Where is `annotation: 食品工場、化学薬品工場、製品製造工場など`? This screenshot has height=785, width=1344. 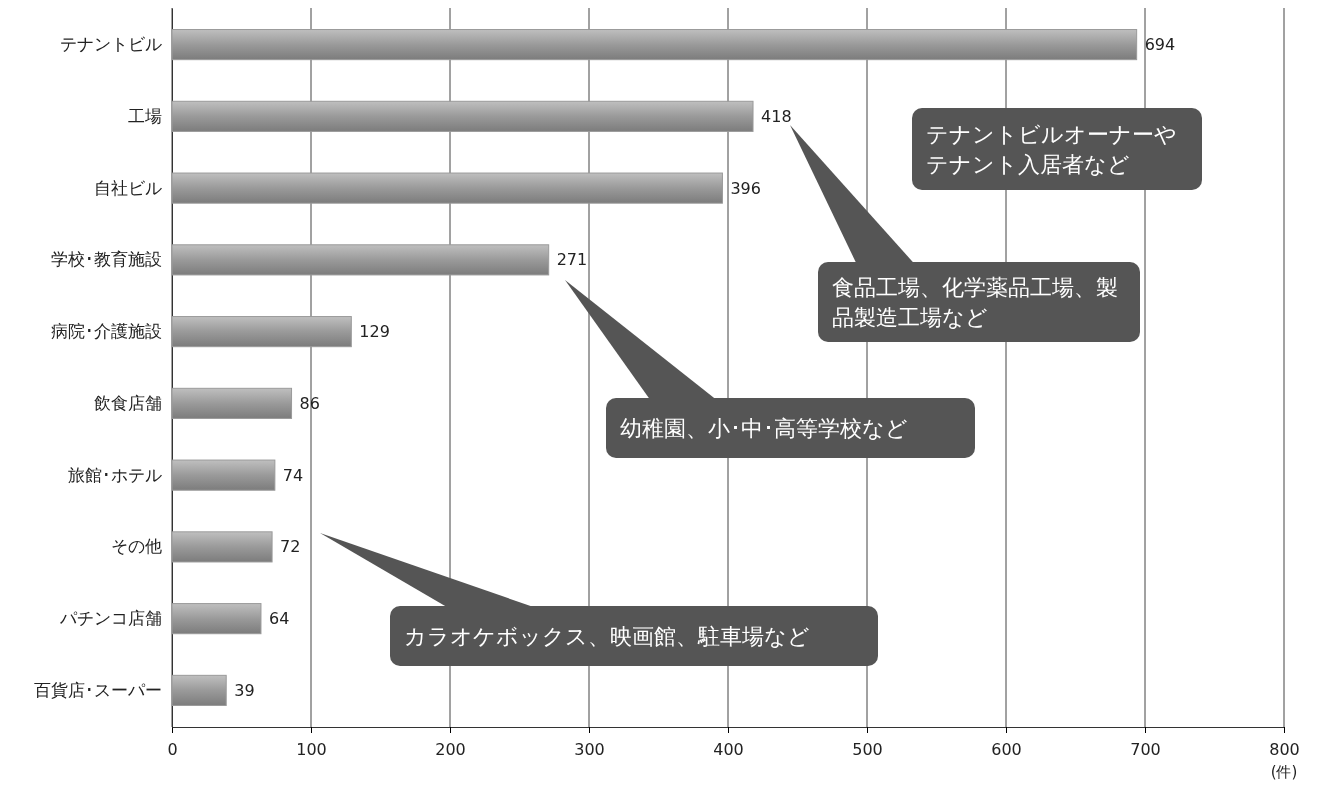
annotation: 食品工場、化学薬品工場、製品製造工場など is located at coordinates (975, 302).